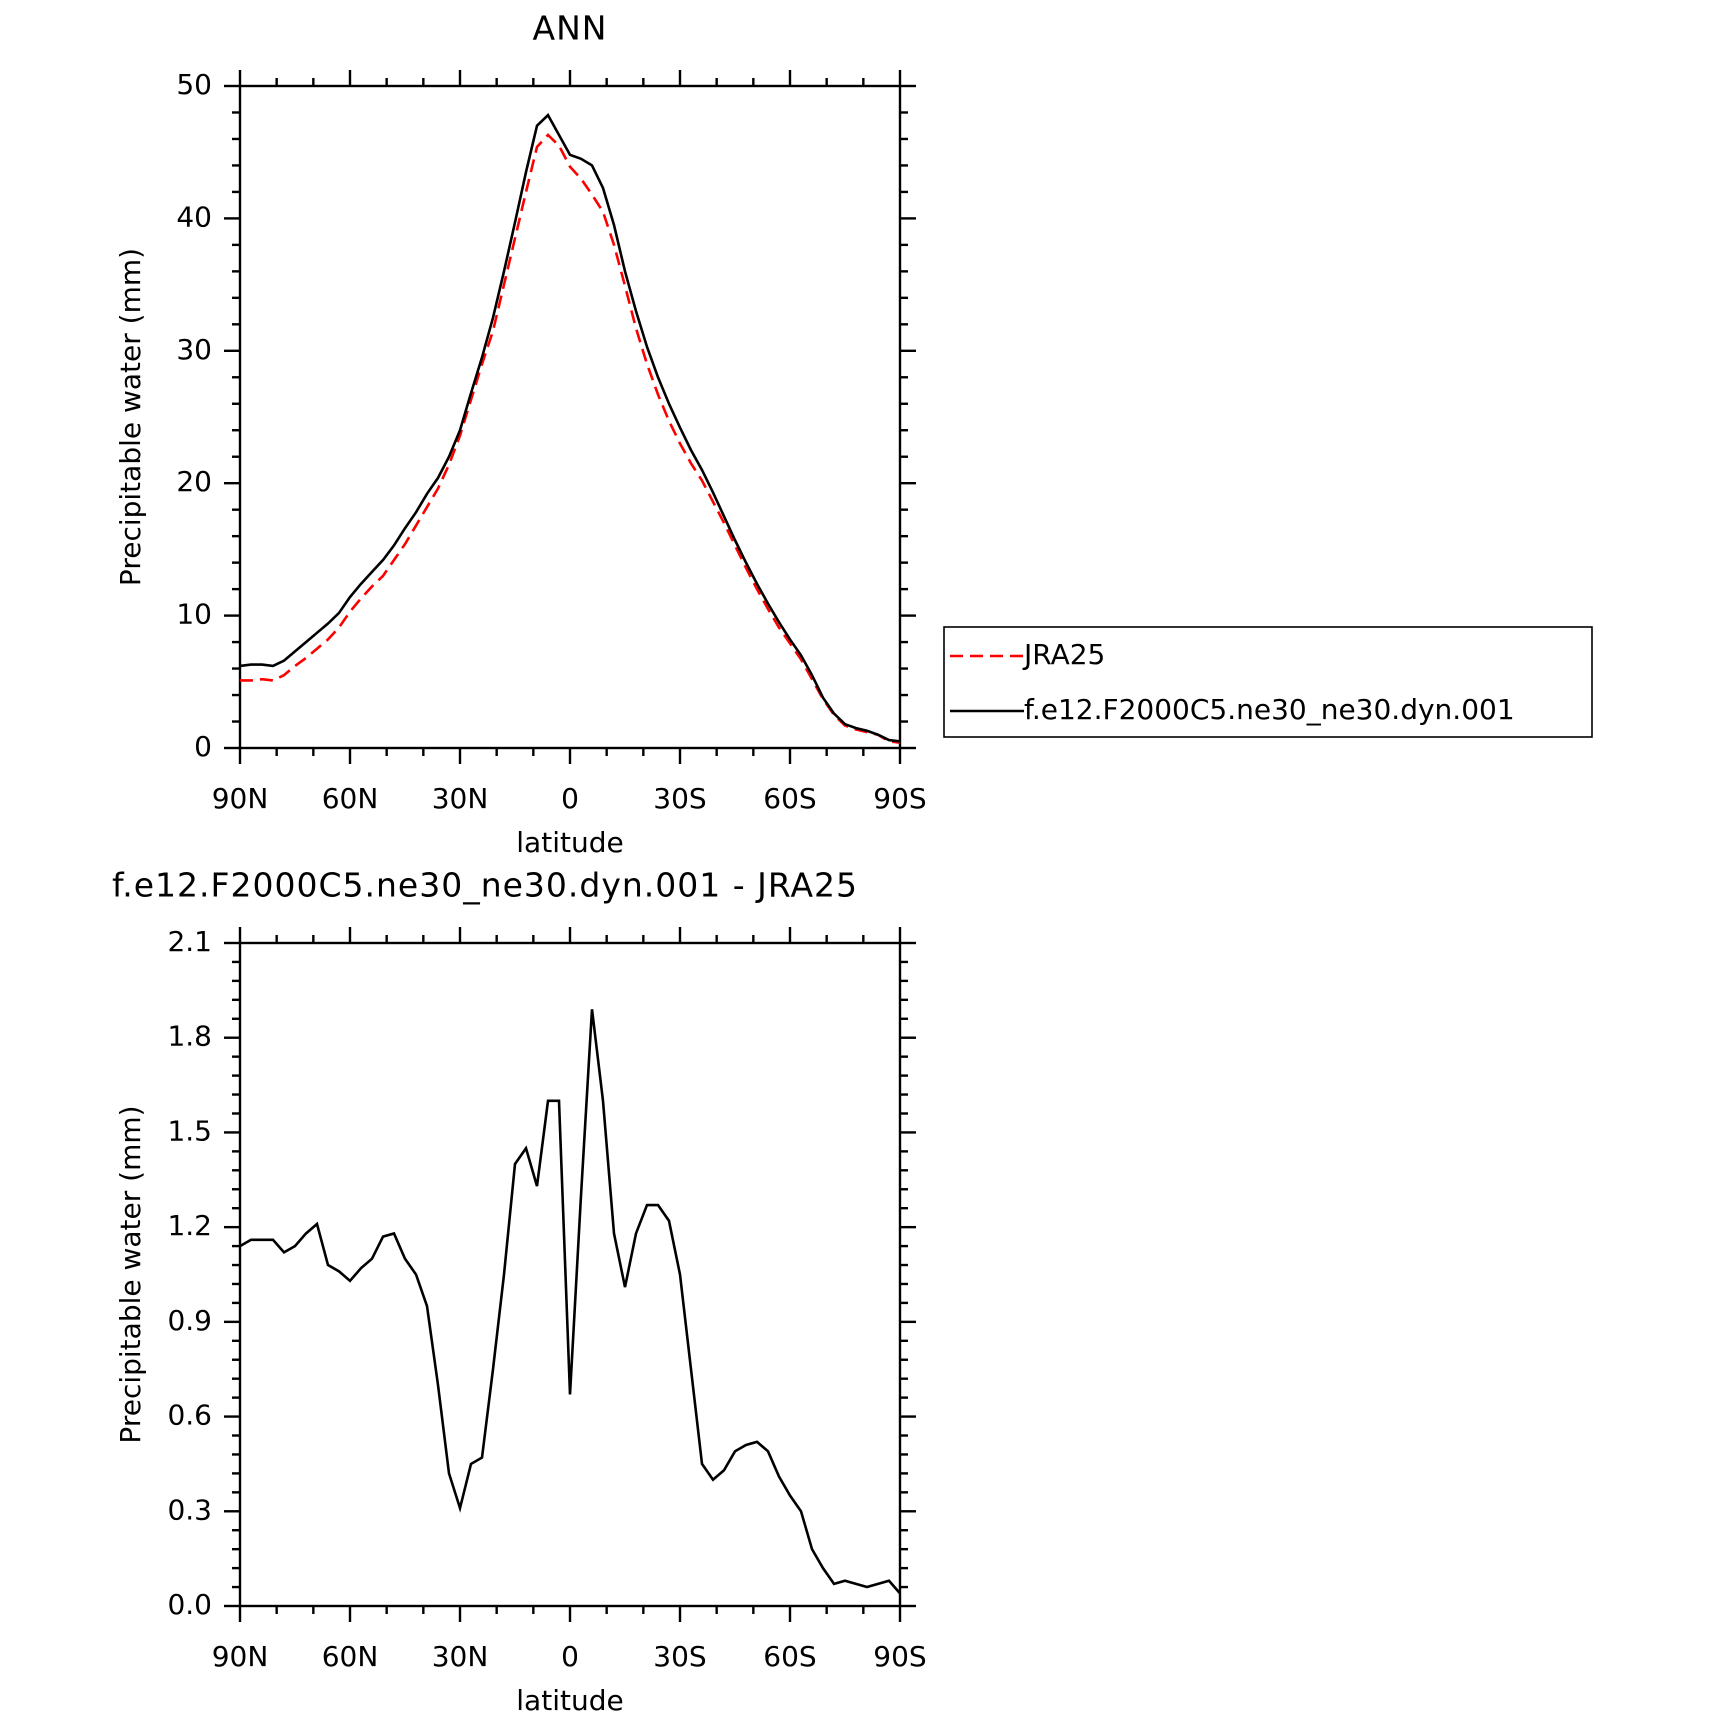 This screenshot has height=1736, width=1710. I want to click on y-tick-label: 0.3, so click(189, 1509).